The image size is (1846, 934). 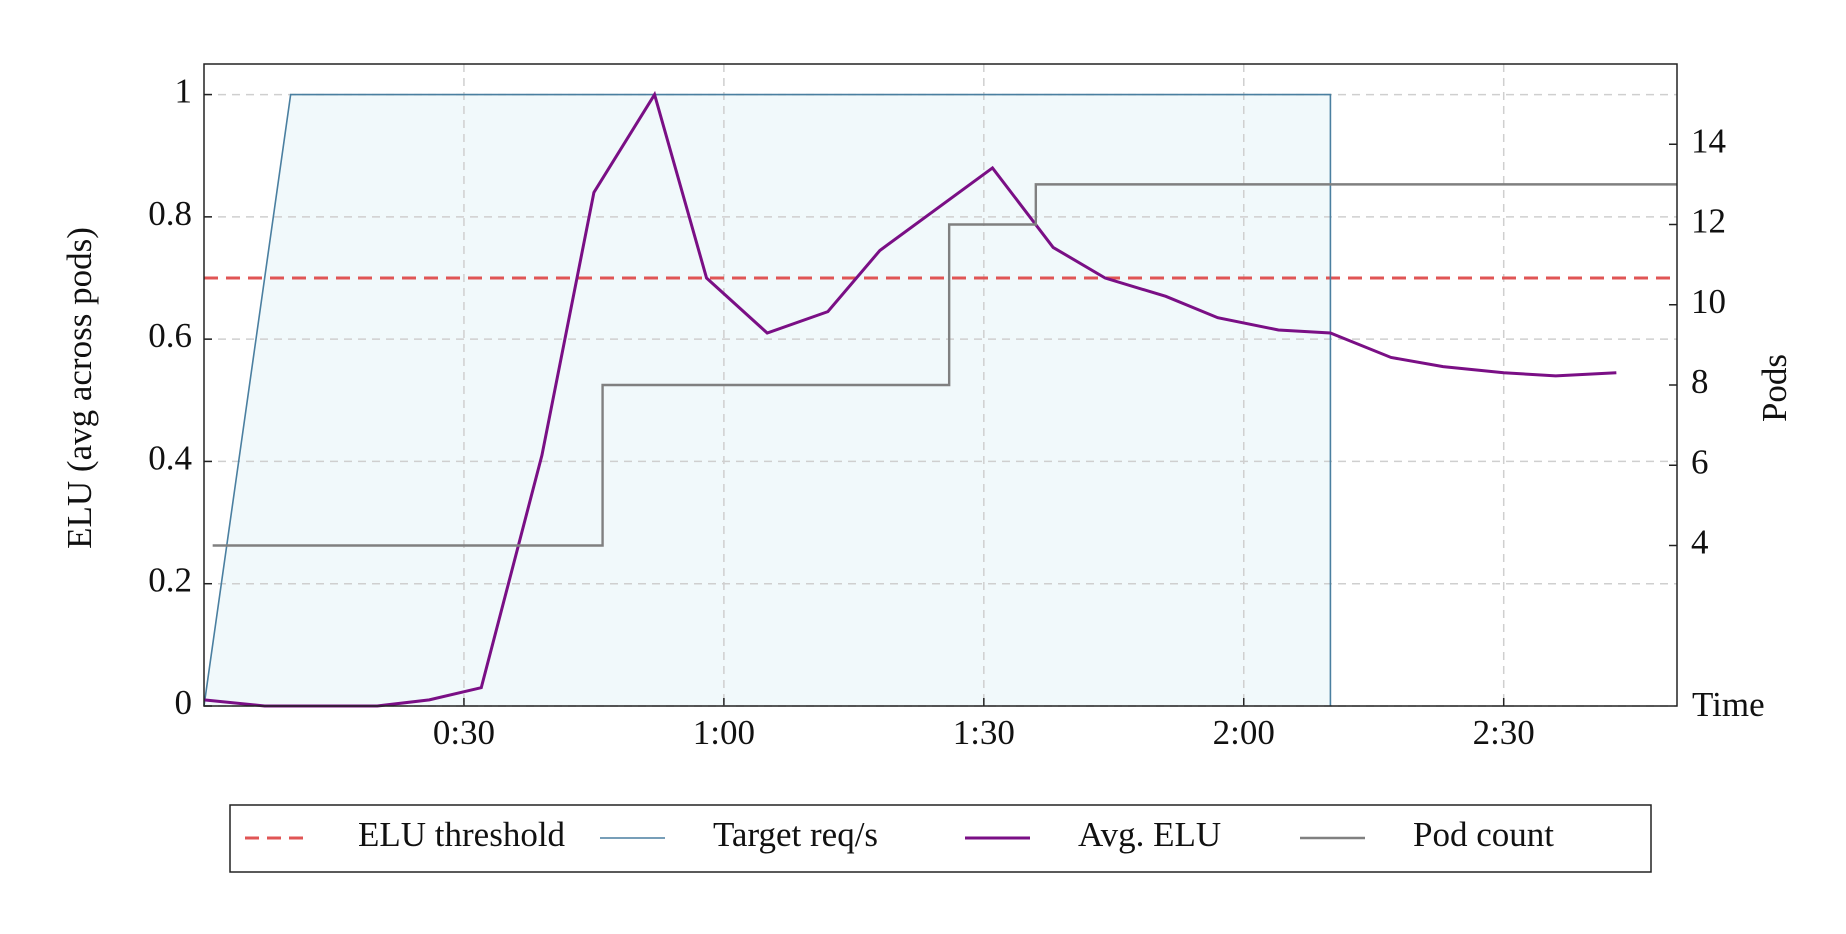 I want to click on y-tick-label: 0.8, so click(x=170, y=213).